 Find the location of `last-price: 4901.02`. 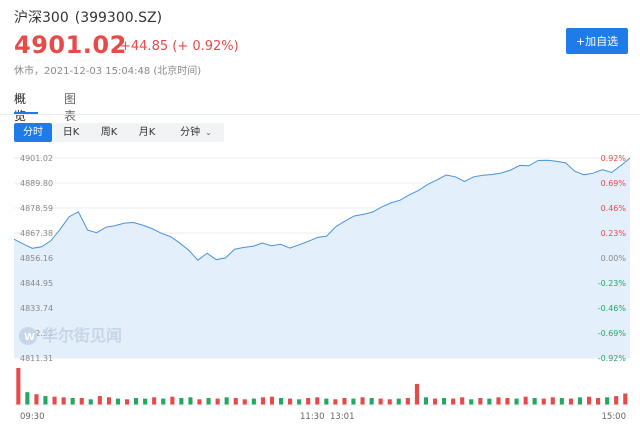

last-price: 4901.02 is located at coordinates (70, 45).